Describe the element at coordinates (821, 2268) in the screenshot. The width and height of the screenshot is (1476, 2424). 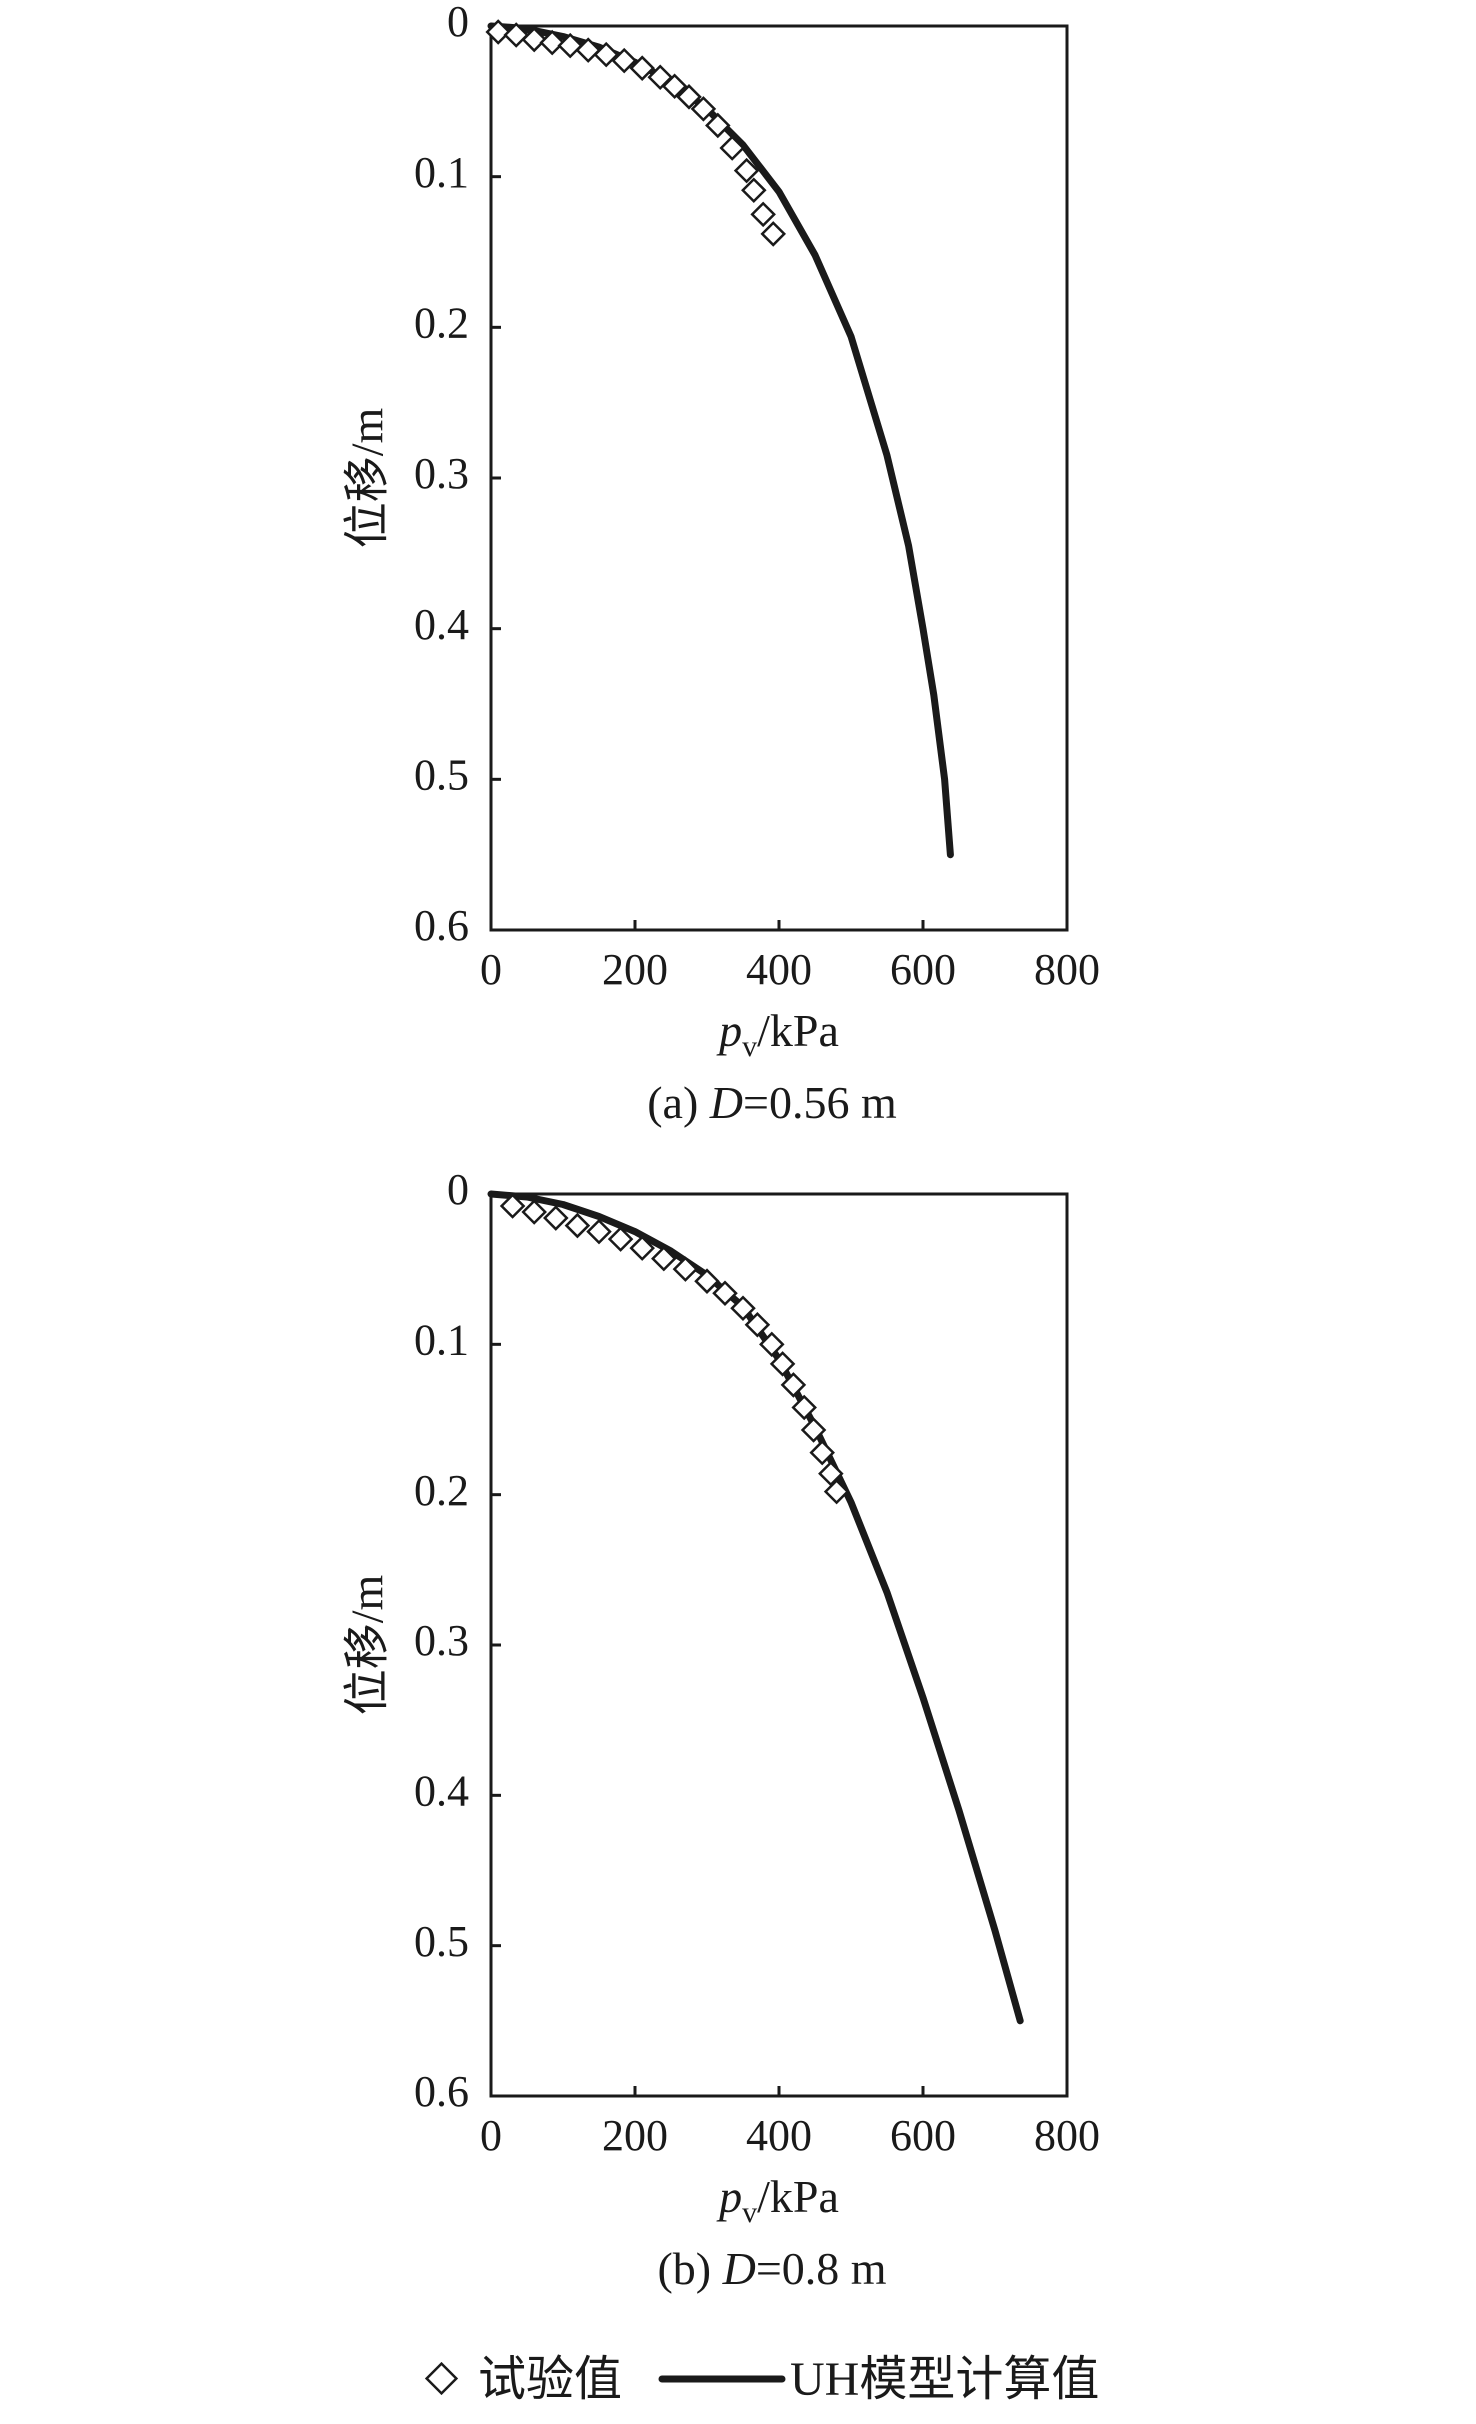
I see `caption-suffix: =0.8 m` at that location.